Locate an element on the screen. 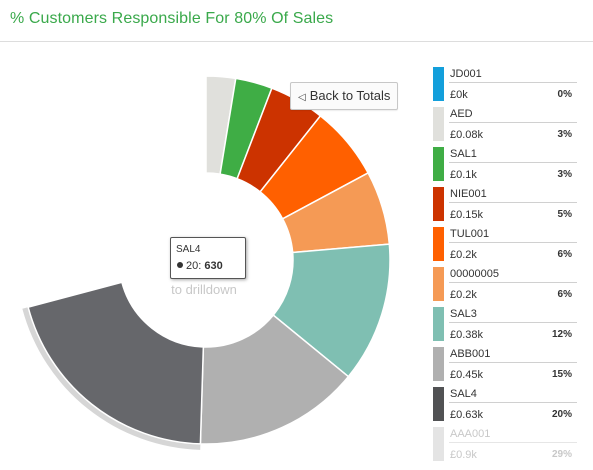  back-arrow-icon: ◁ is located at coordinates (302, 97).